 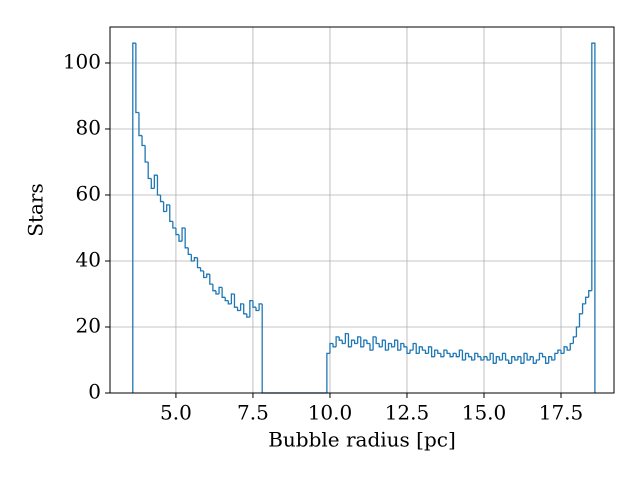 What do you see at coordinates (88, 193) in the screenshot?
I see `y-tick-label: 60` at bounding box center [88, 193].